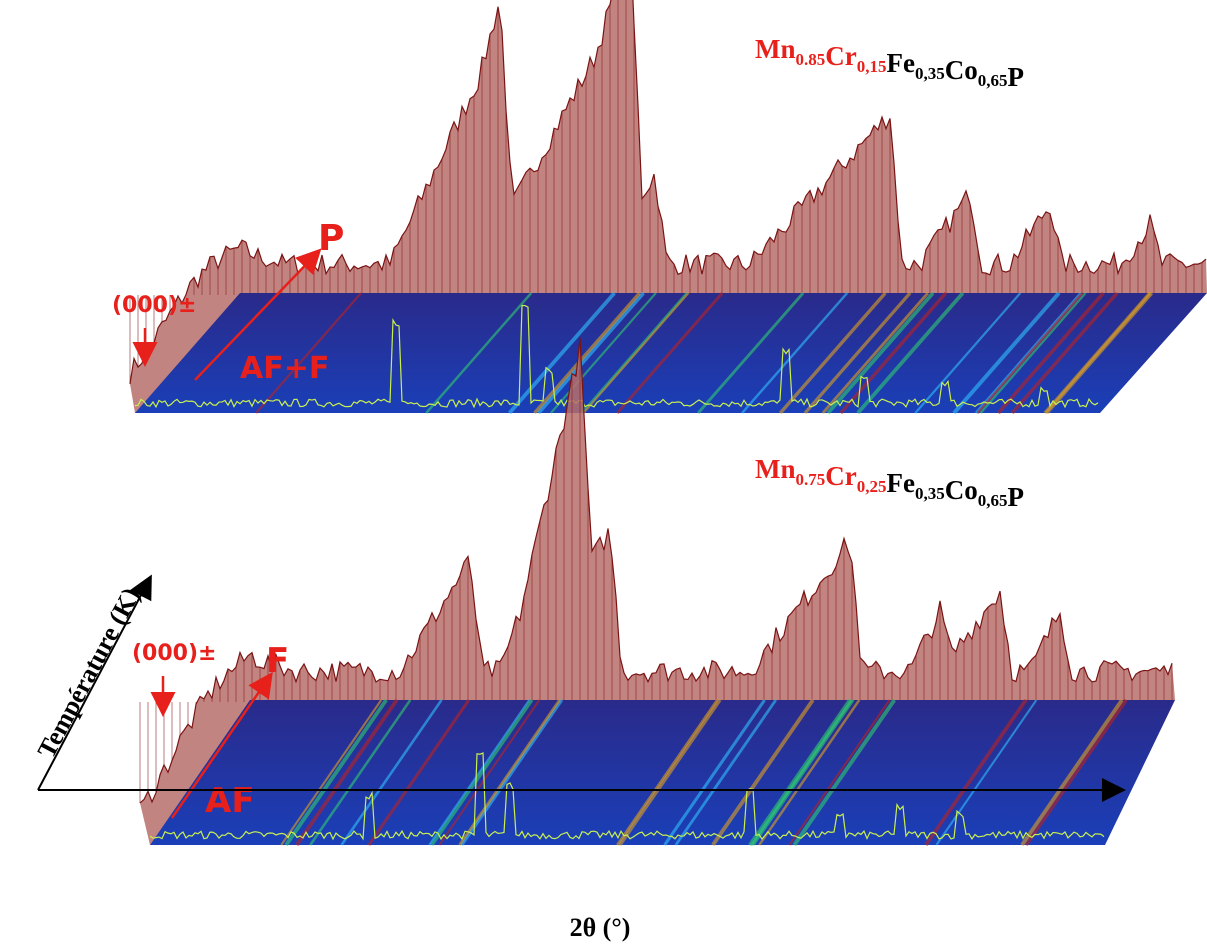 The image size is (1207, 952). I want to click on formula: Mn0.85Cr0,15Fe0,35Co0,65P, so click(889, 63).